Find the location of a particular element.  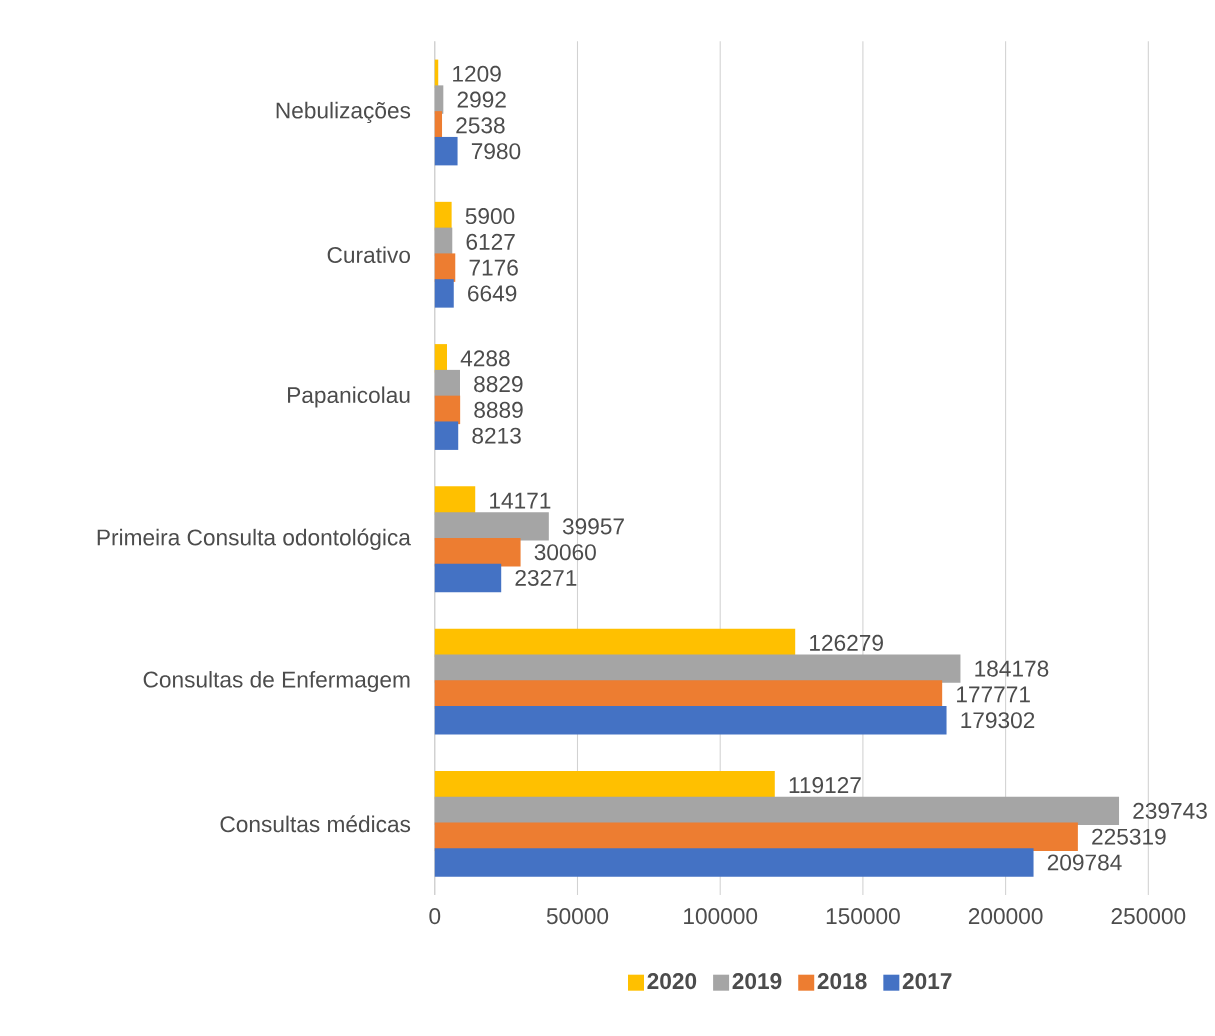

y-tick-label: Primeira Consulta odontológica is located at coordinates (254, 539).